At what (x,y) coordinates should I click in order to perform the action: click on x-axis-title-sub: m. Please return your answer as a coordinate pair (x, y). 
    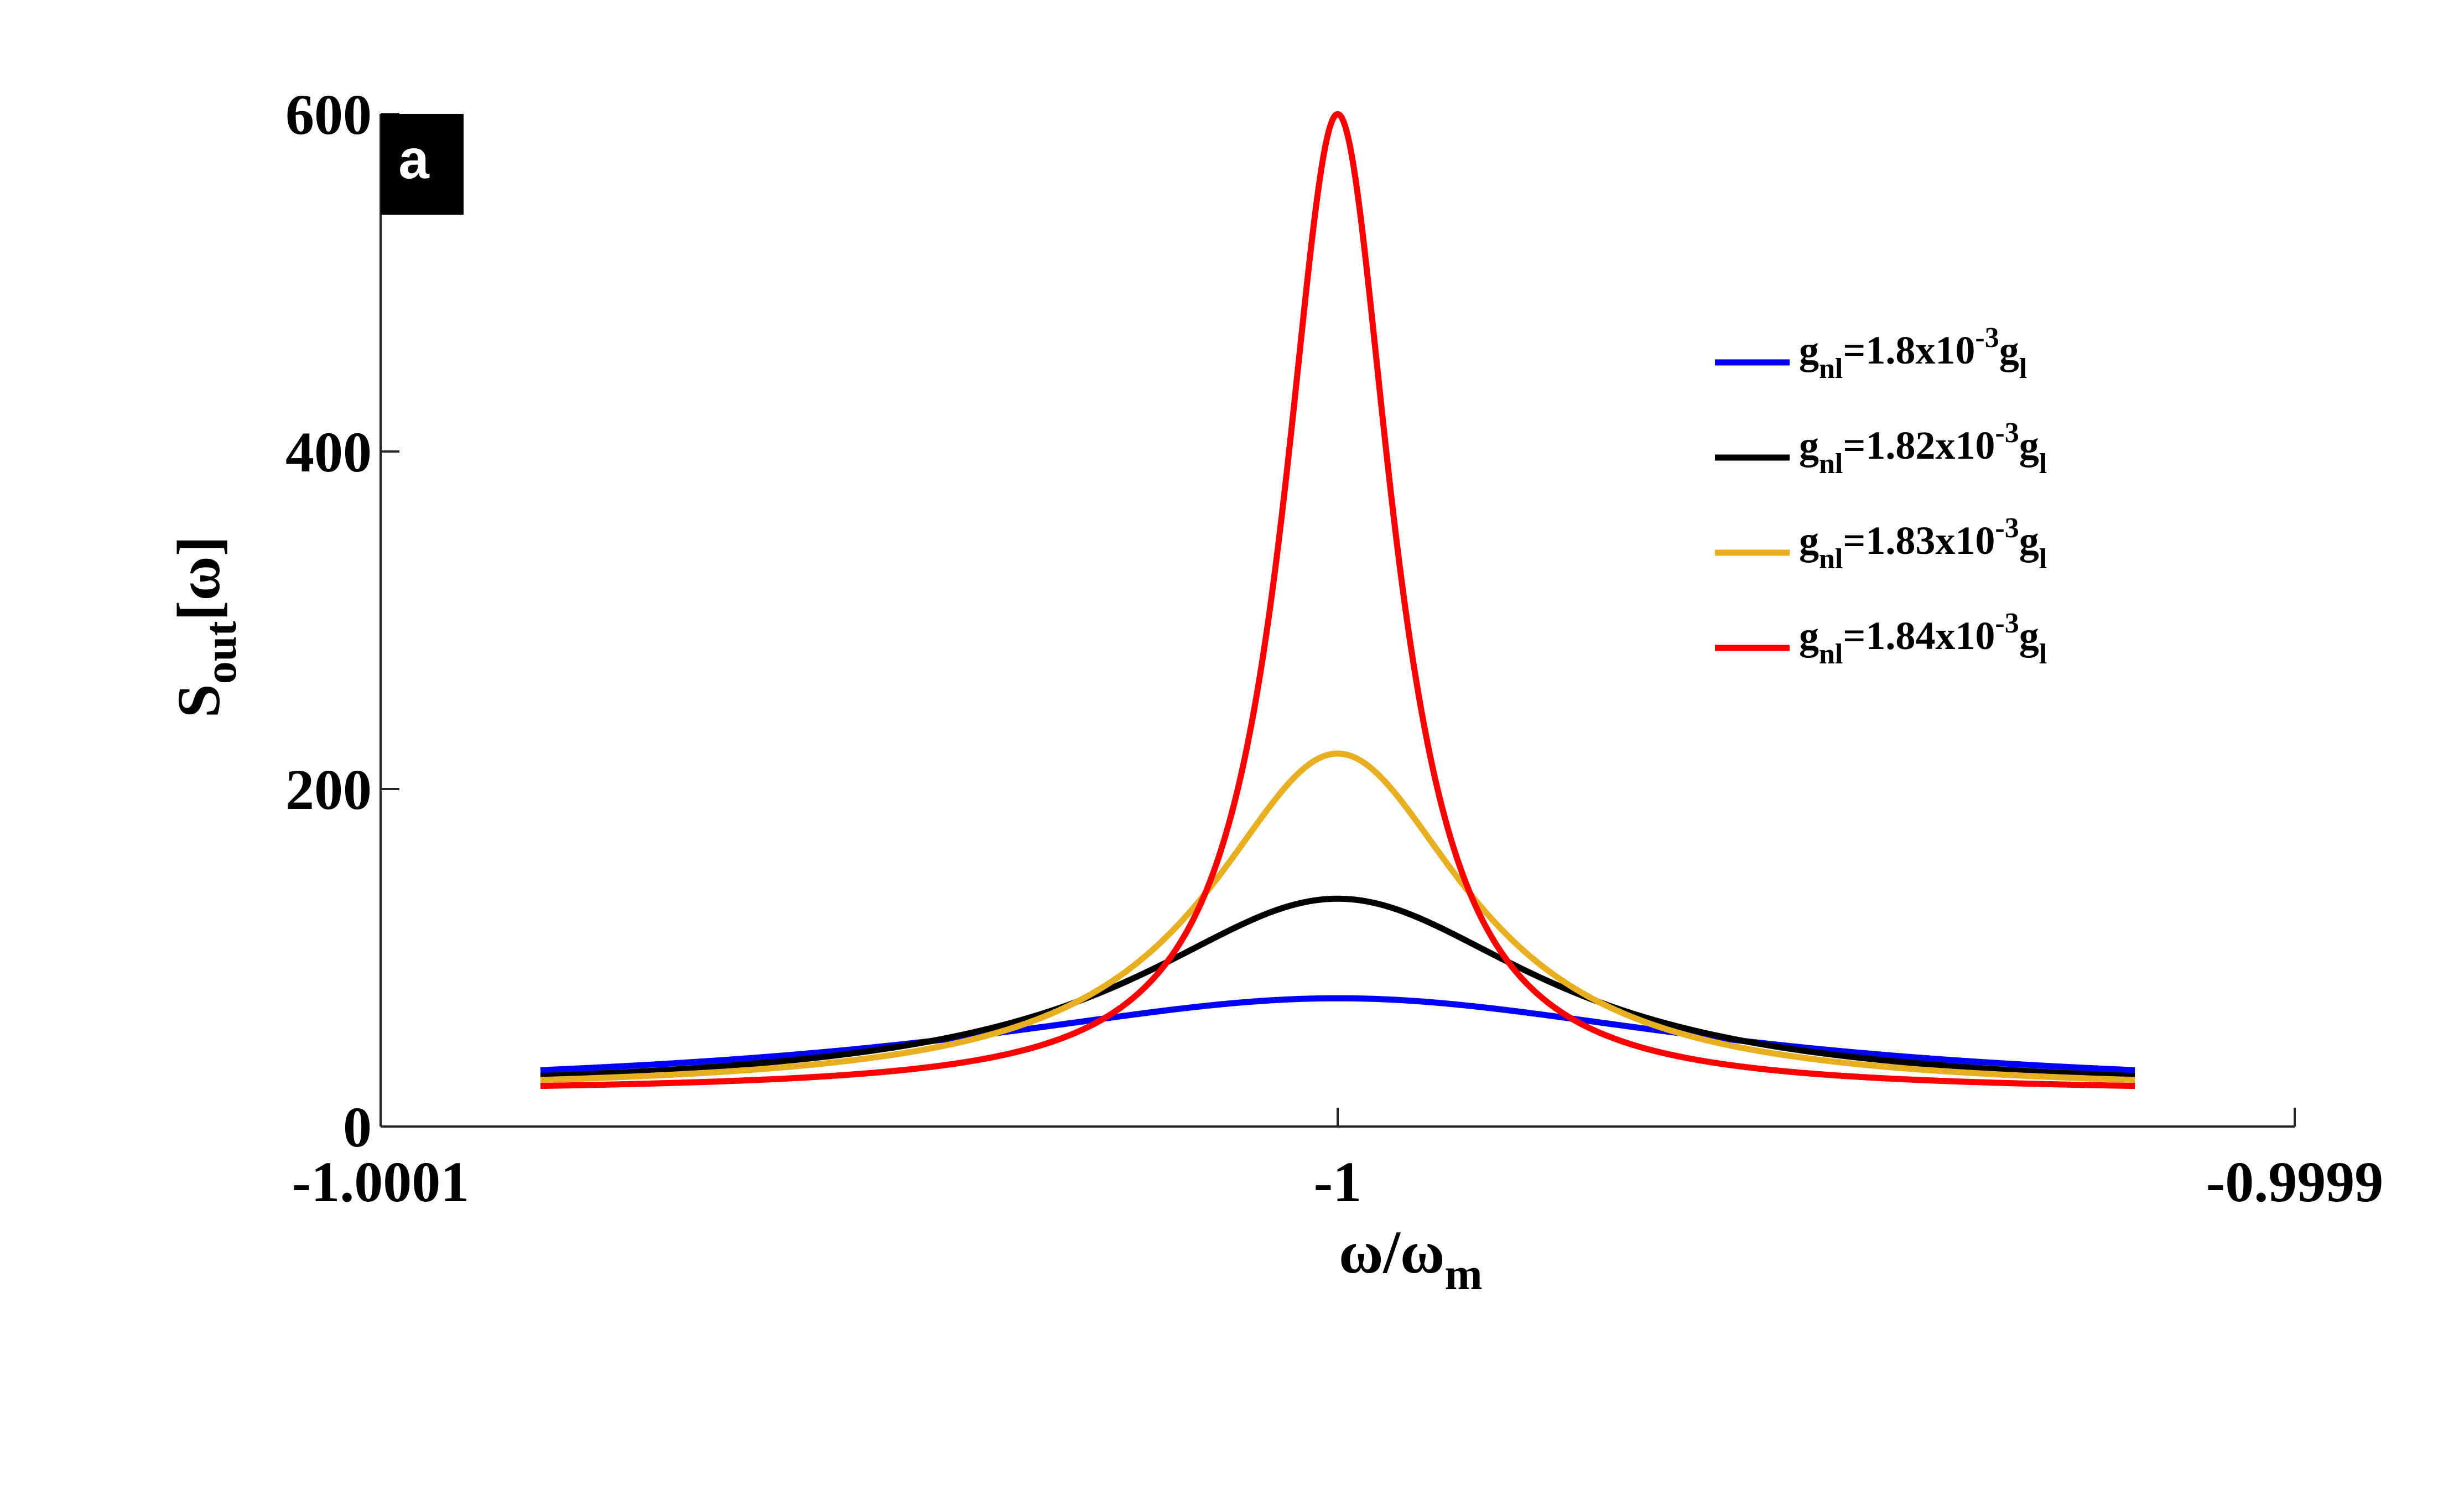
    Looking at the image, I should click on (1463, 1274).